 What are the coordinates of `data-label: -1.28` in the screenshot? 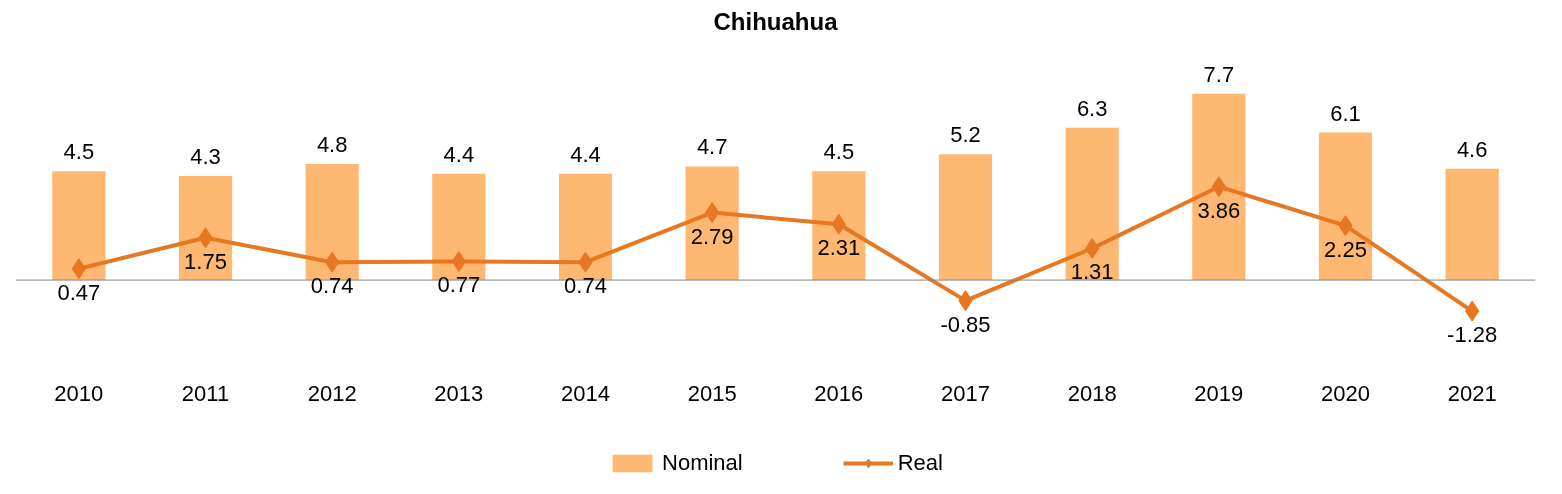 It's located at (1472, 335).